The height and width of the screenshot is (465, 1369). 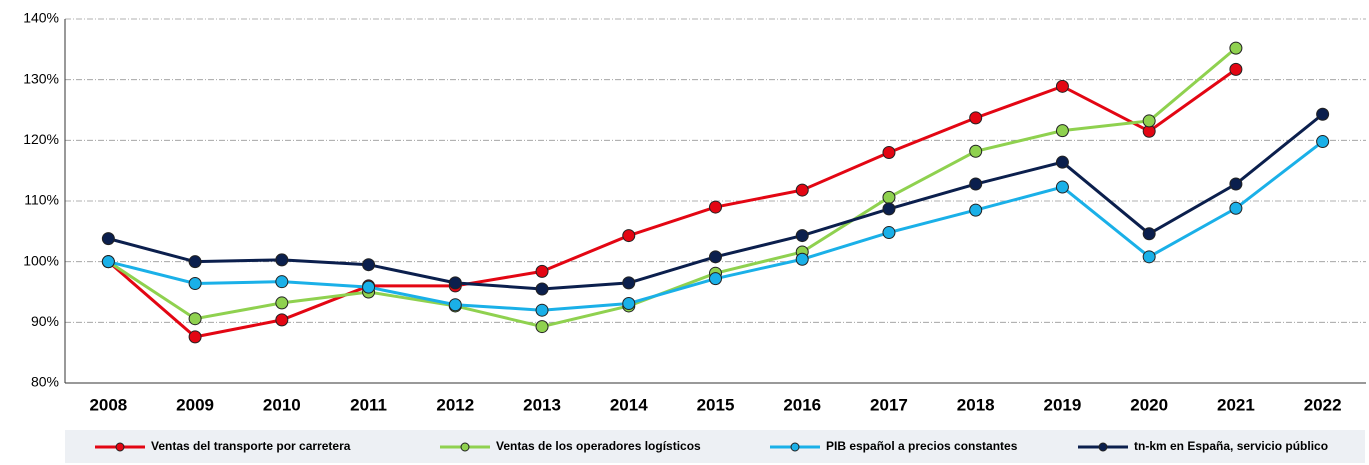 What do you see at coordinates (45, 321) in the screenshot?
I see `y-tick-label: 90%` at bounding box center [45, 321].